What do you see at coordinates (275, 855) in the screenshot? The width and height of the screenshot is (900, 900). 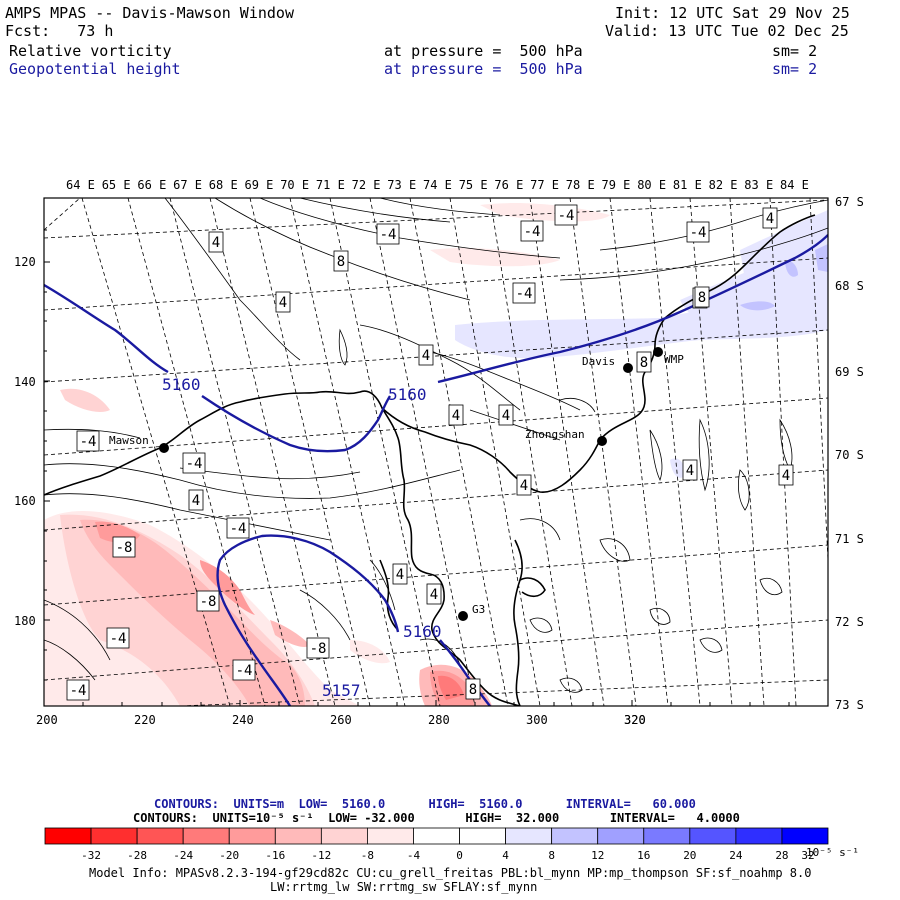 I see `colorbar-tick-label: -16` at bounding box center [275, 855].